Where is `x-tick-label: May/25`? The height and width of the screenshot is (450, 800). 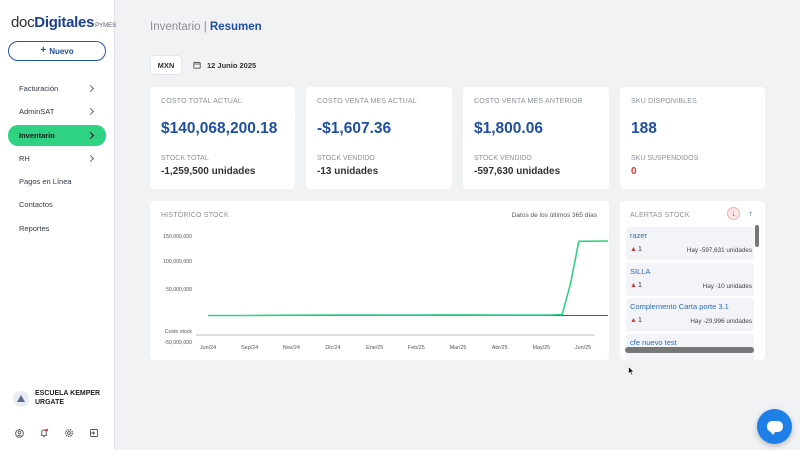
x-tick-label: May/25 is located at coordinates (541, 348).